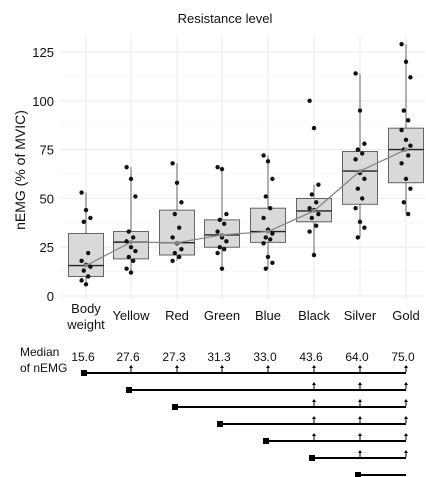  What do you see at coordinates (357, 357) in the screenshot?
I see `median-value: 64.0` at bounding box center [357, 357].